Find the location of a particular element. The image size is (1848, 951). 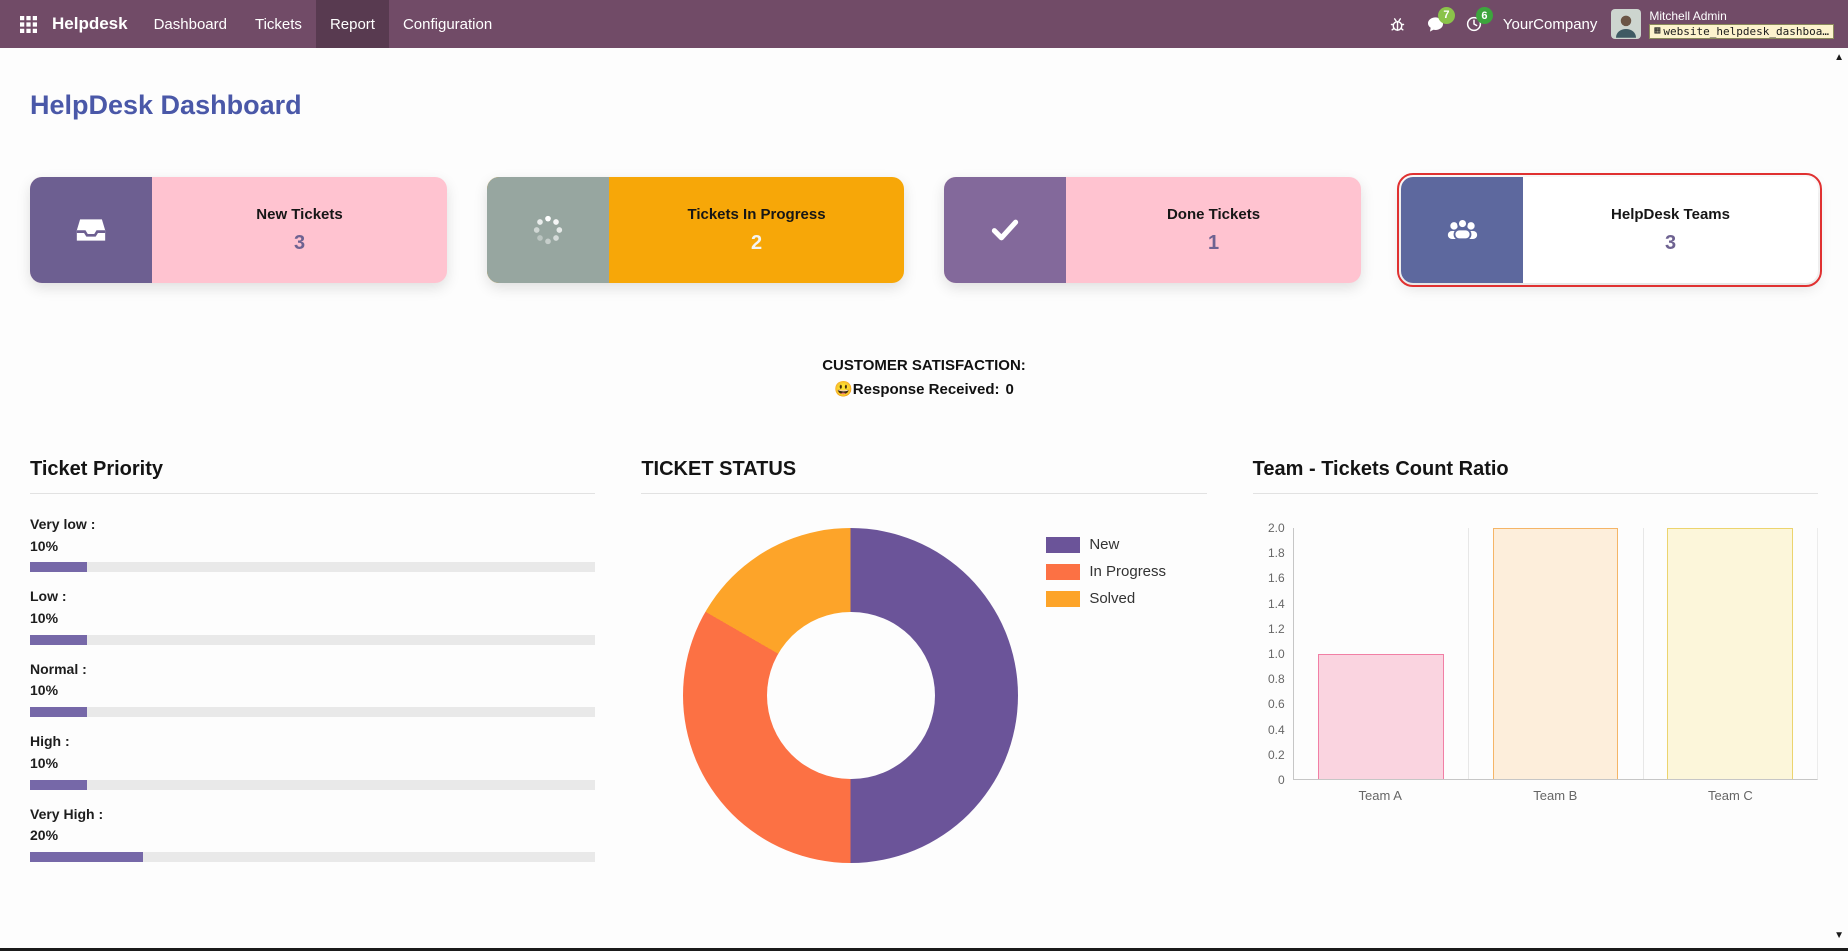

window-bottom-edge is located at coordinates (924, 949).